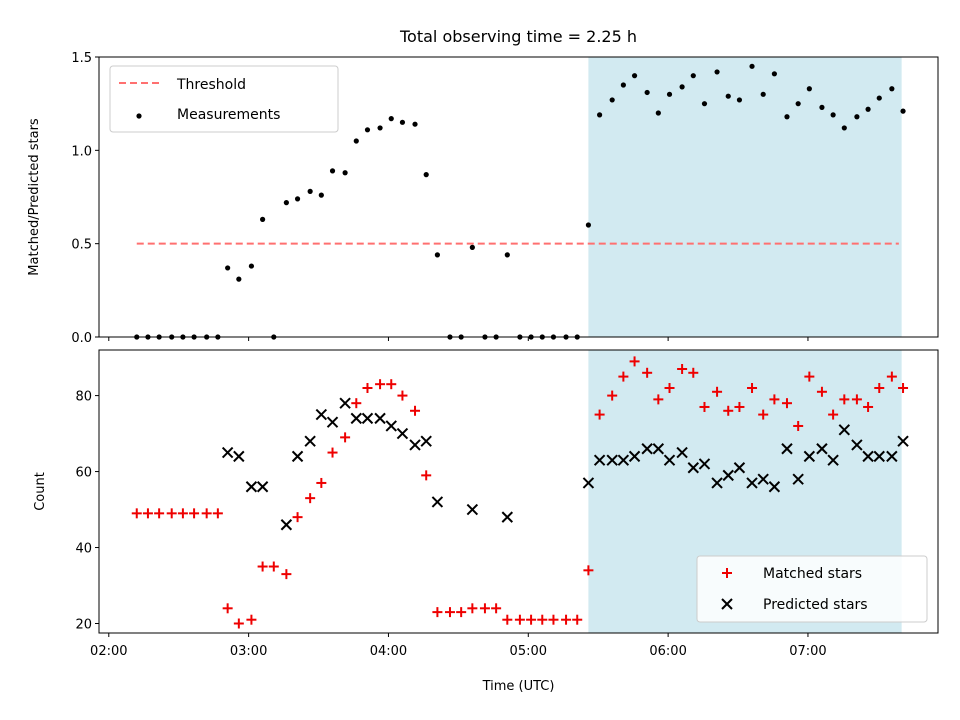 The width and height of the screenshot is (960, 720). I want to click on bottom-ytick-label: 80, so click(83, 397).